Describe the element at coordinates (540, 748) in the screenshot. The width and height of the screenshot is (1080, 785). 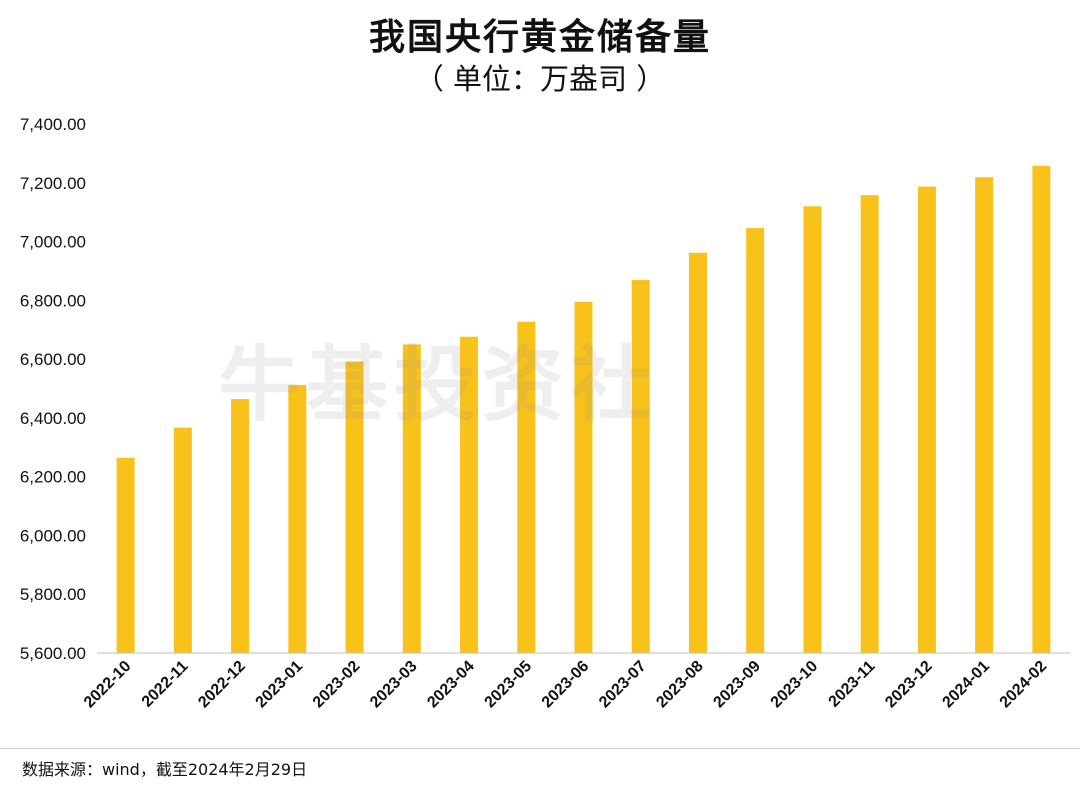
I see `divider` at that location.